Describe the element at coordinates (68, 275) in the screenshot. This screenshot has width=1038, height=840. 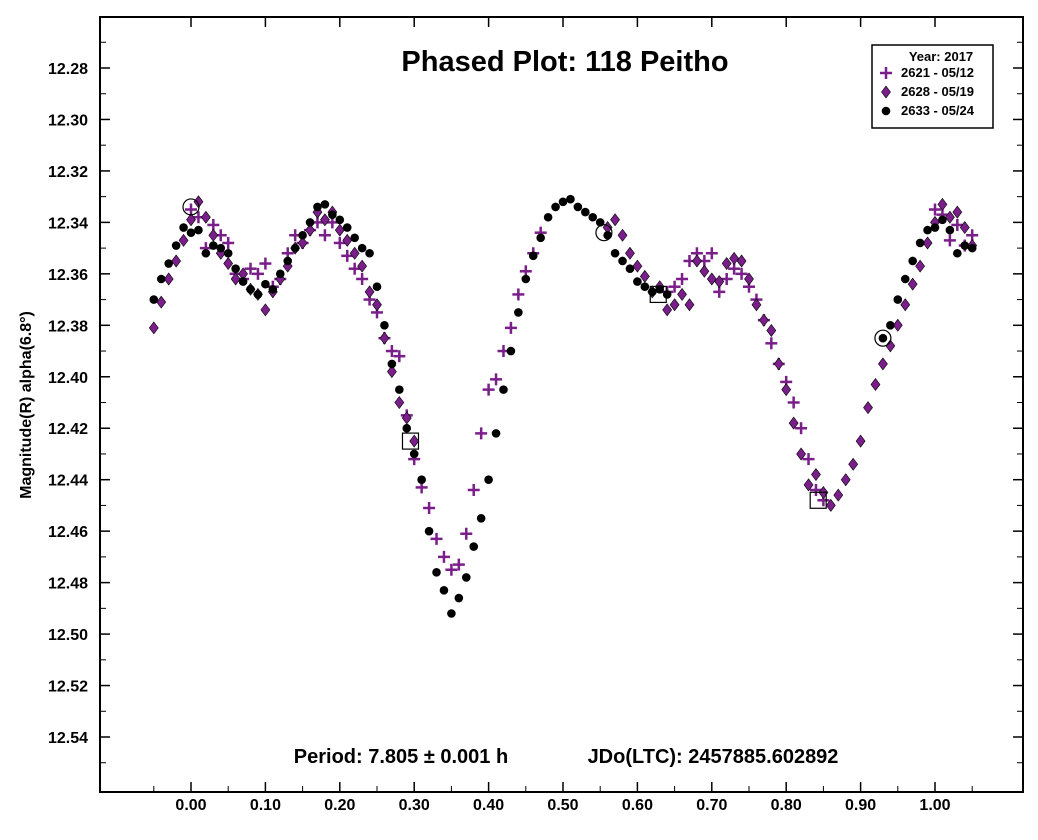
I see `y-tick-label: 12.36` at that location.